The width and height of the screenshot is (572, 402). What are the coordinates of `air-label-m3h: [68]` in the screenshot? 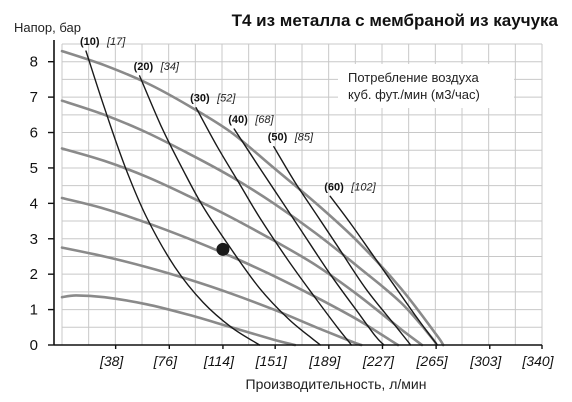 It's located at (264, 120).